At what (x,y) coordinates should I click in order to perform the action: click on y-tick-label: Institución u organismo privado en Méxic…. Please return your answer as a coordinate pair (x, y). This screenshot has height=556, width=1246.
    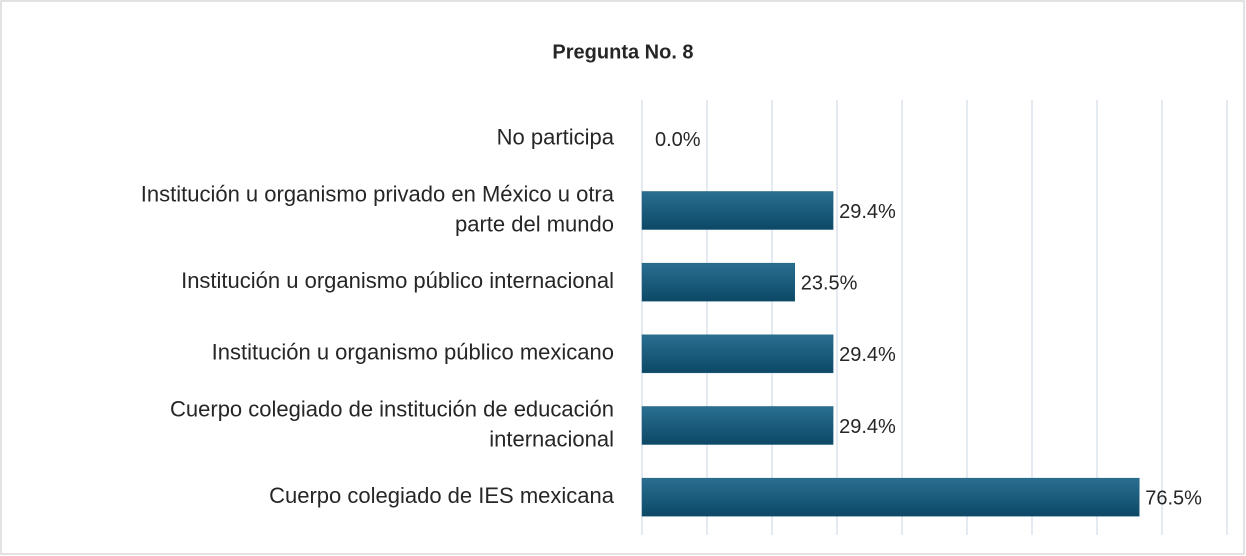
    Looking at the image, I should click on (378, 208).